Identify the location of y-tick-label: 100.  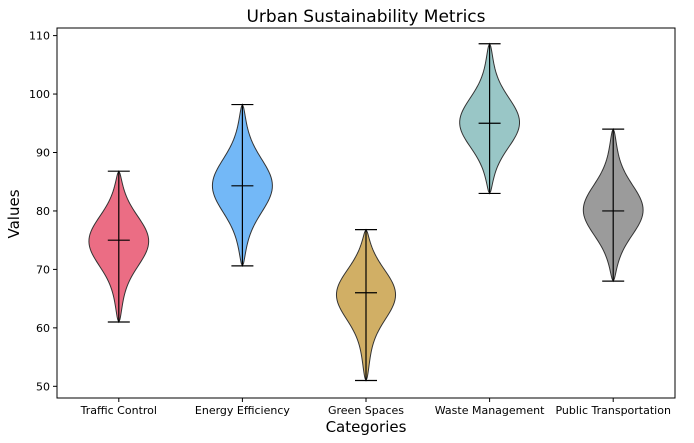
(39, 94).